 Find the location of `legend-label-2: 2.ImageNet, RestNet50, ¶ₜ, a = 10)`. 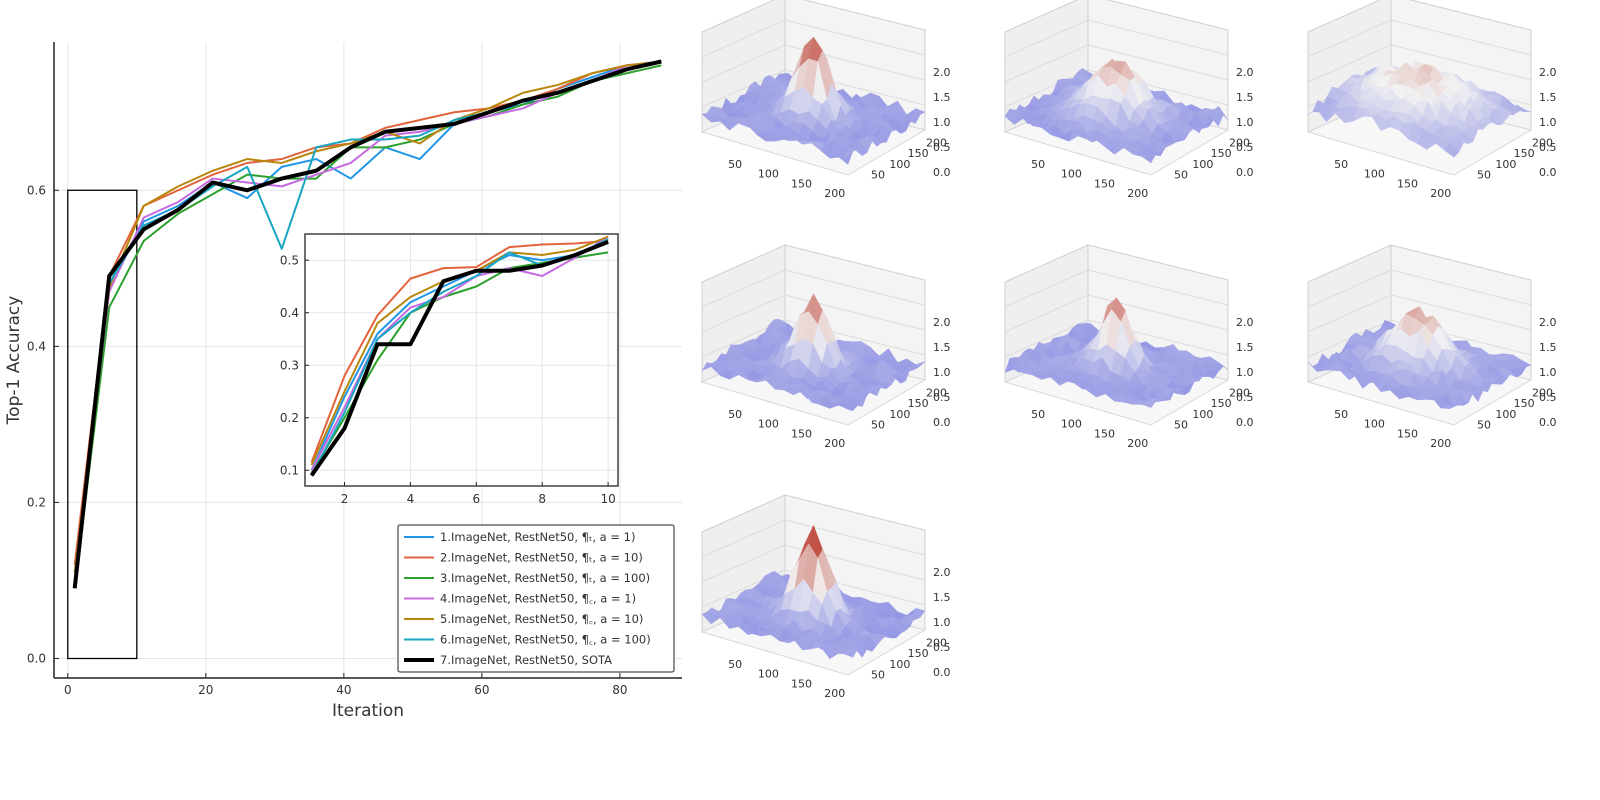

legend-label-2: 2.ImageNet, RestNet50, ¶ₜ, a = 10) is located at coordinates (541, 558).